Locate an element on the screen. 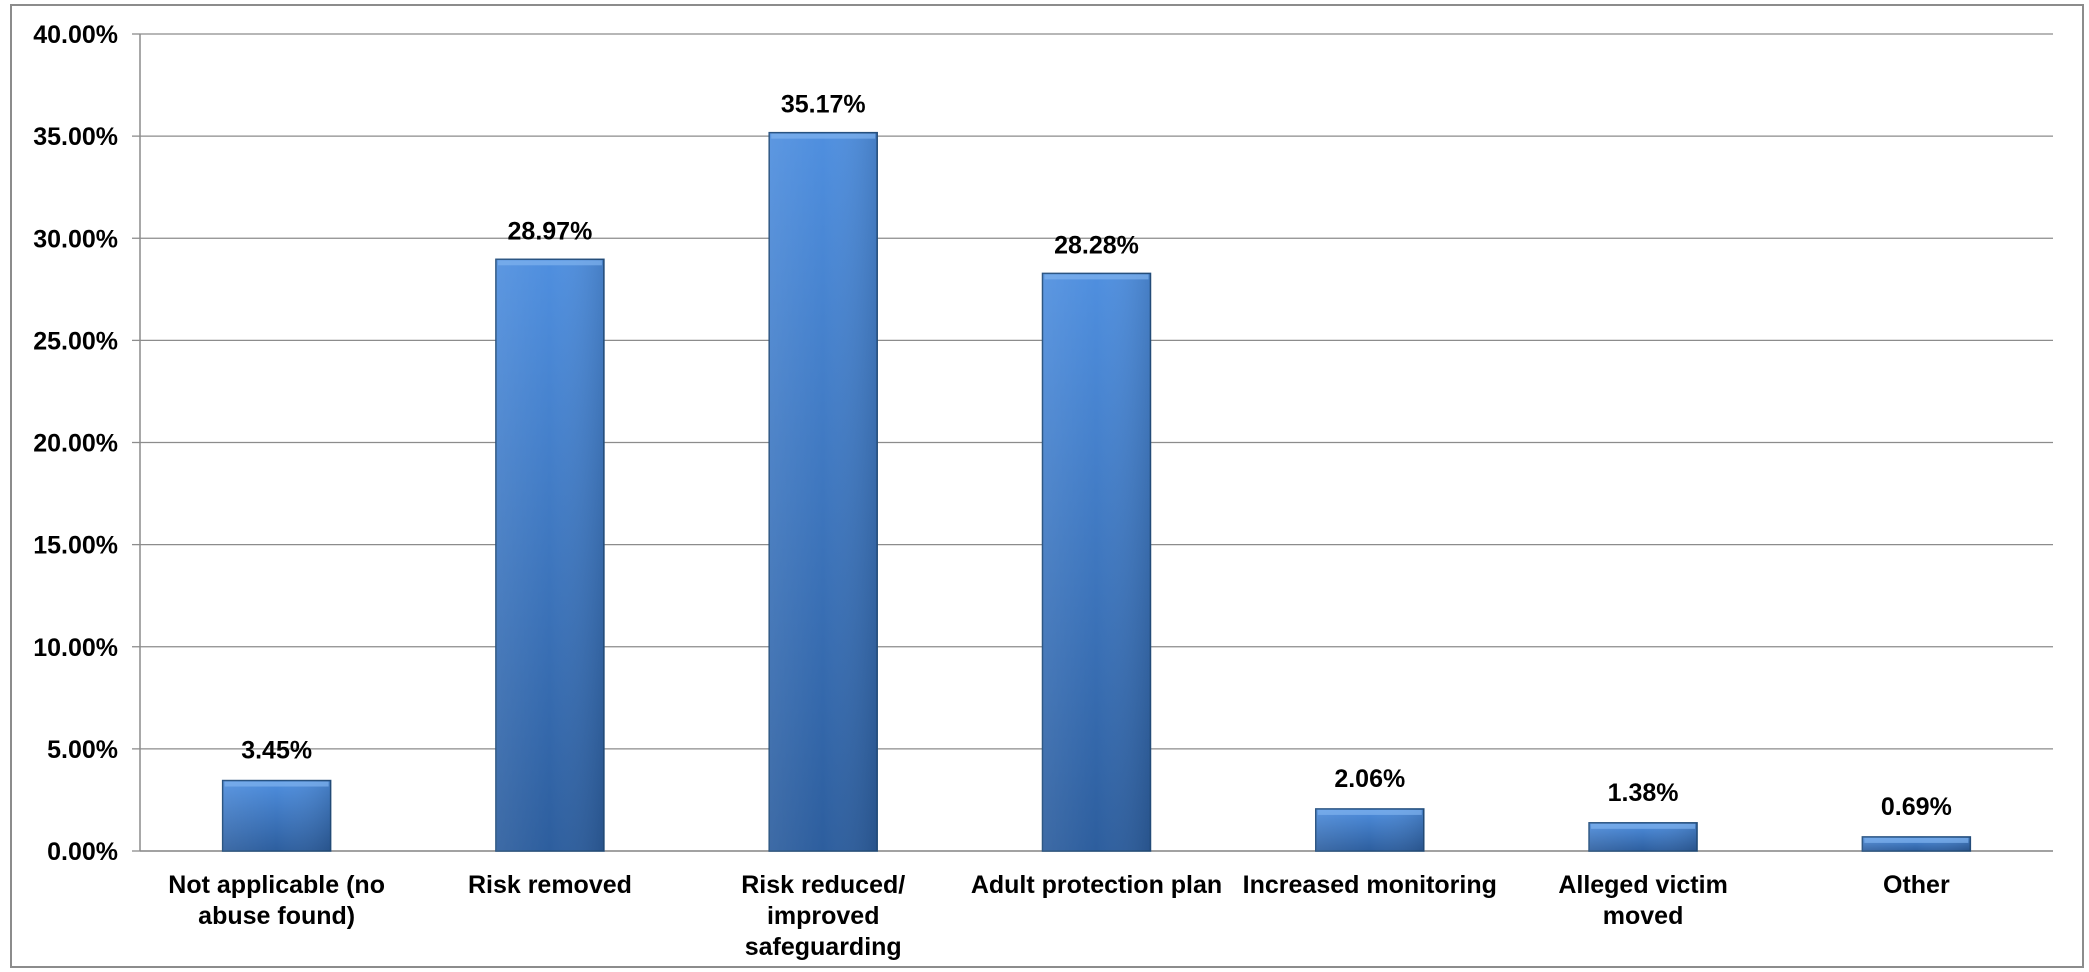  x-tick-label: Other is located at coordinates (1916, 885).